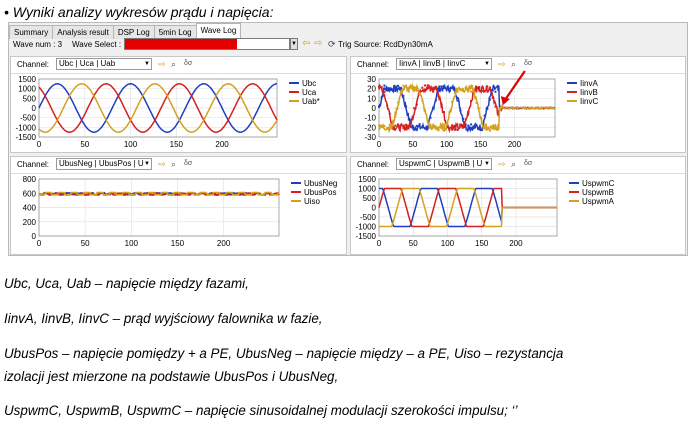 This screenshot has height=427, width=690. What do you see at coordinates (444, 64) in the screenshot?
I see `channel-select: IinvA | IinvB | IinvC ▼` at bounding box center [444, 64].